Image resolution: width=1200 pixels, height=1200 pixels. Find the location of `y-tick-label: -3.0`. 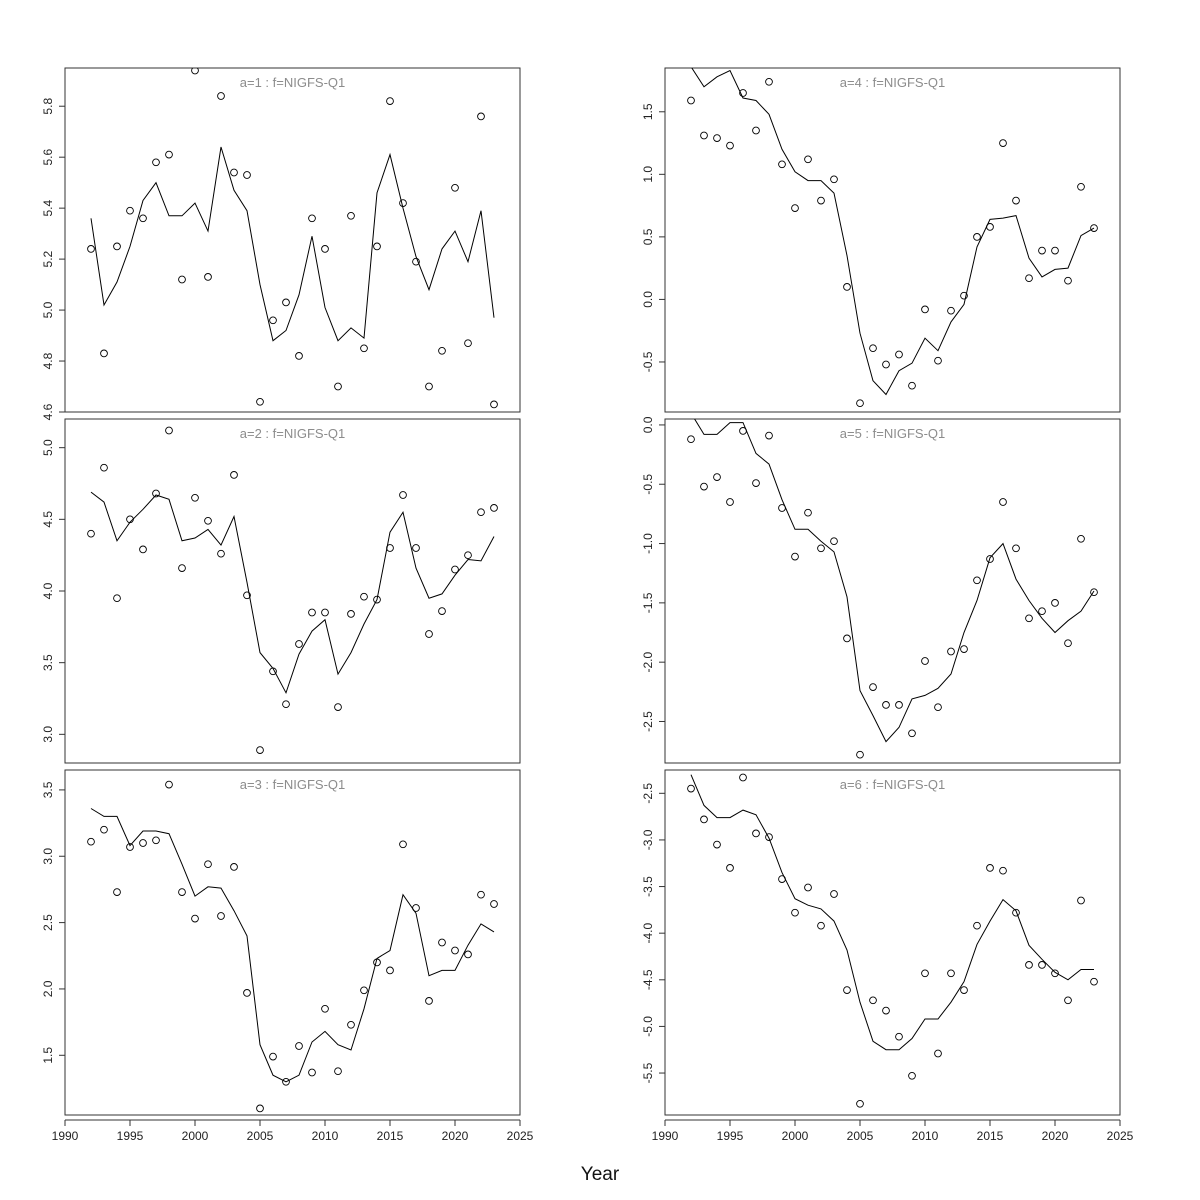

y-tick-label: -3.0 is located at coordinates (648, 839).